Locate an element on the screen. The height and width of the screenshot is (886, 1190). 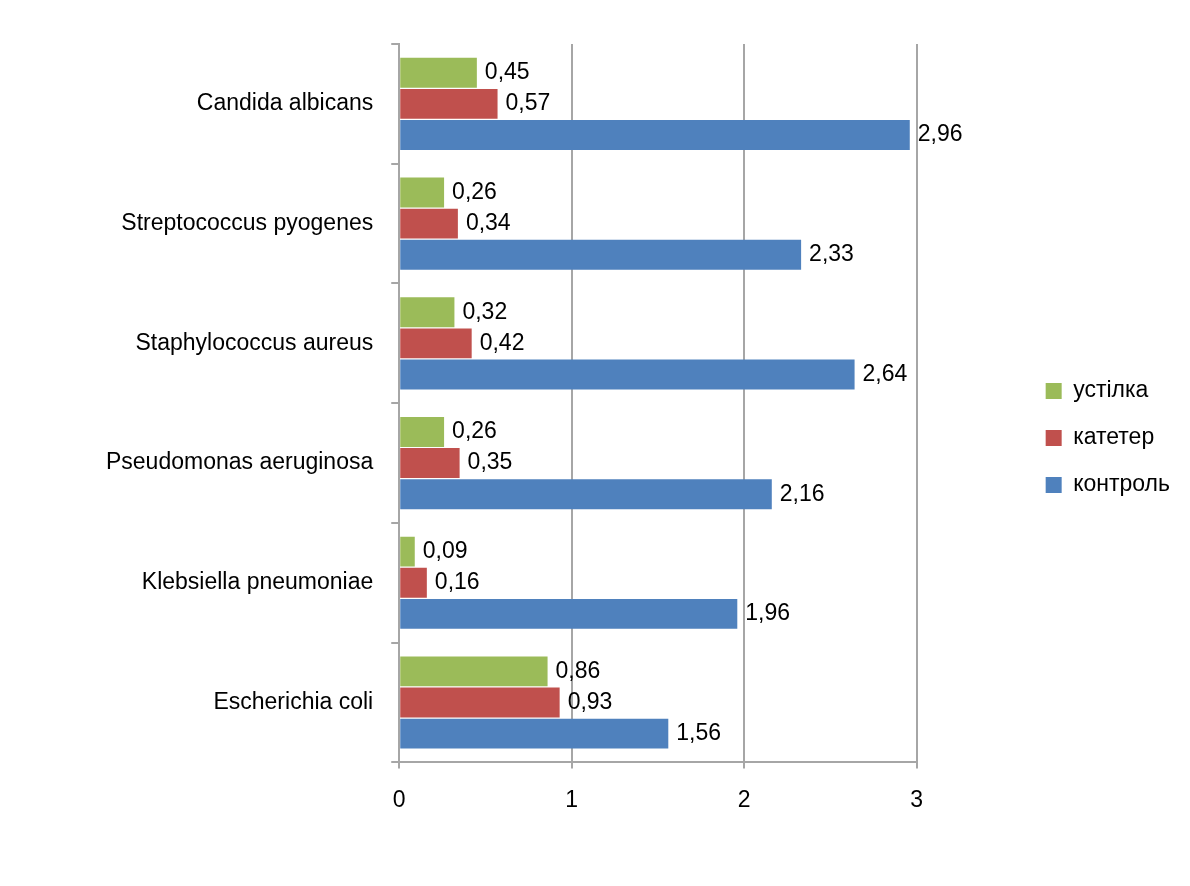
data-label: 1,56 is located at coordinates (699, 732).